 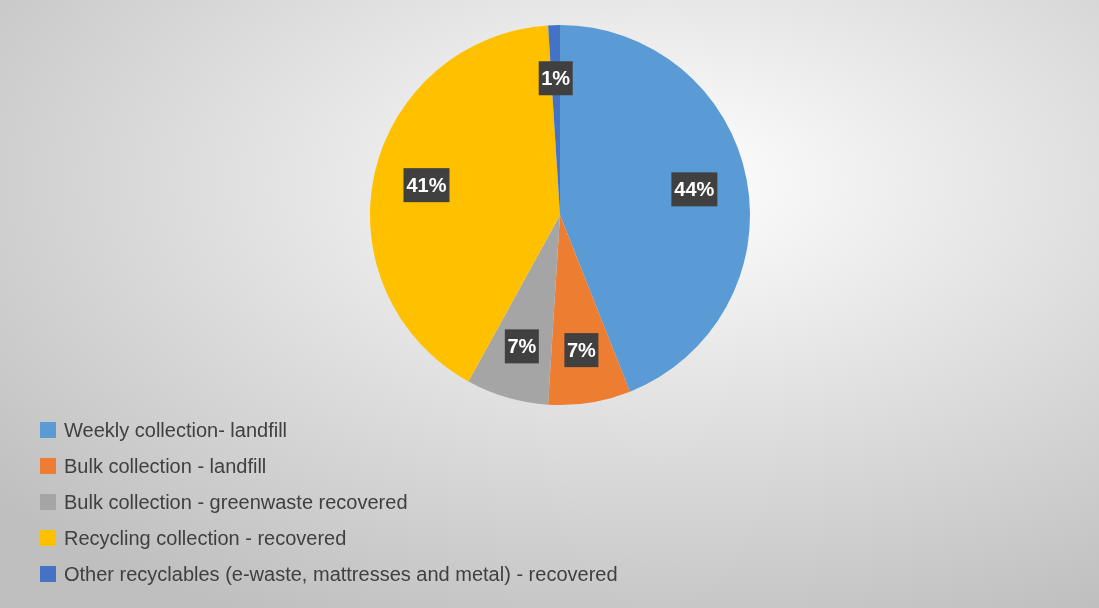 I want to click on data-label: 41%, so click(x=426, y=185).